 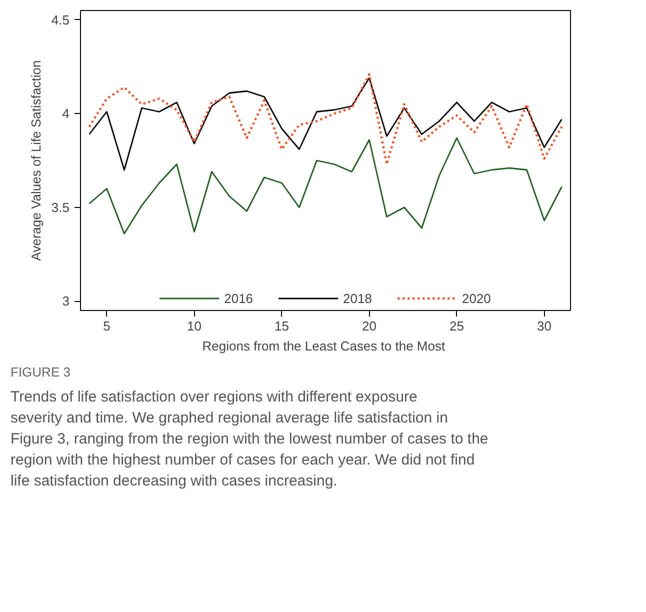 What do you see at coordinates (249, 439) in the screenshot?
I see `text: Trends of life satisfaction over regions with different exposure severity and time. We graphed regional average life satisfaction in Figure 3, ranging from the region with the lowest number of cases to the region with the highest number of cases for each year. We did not find life satisfaction decreasing with cases increasing.` at bounding box center [249, 439].